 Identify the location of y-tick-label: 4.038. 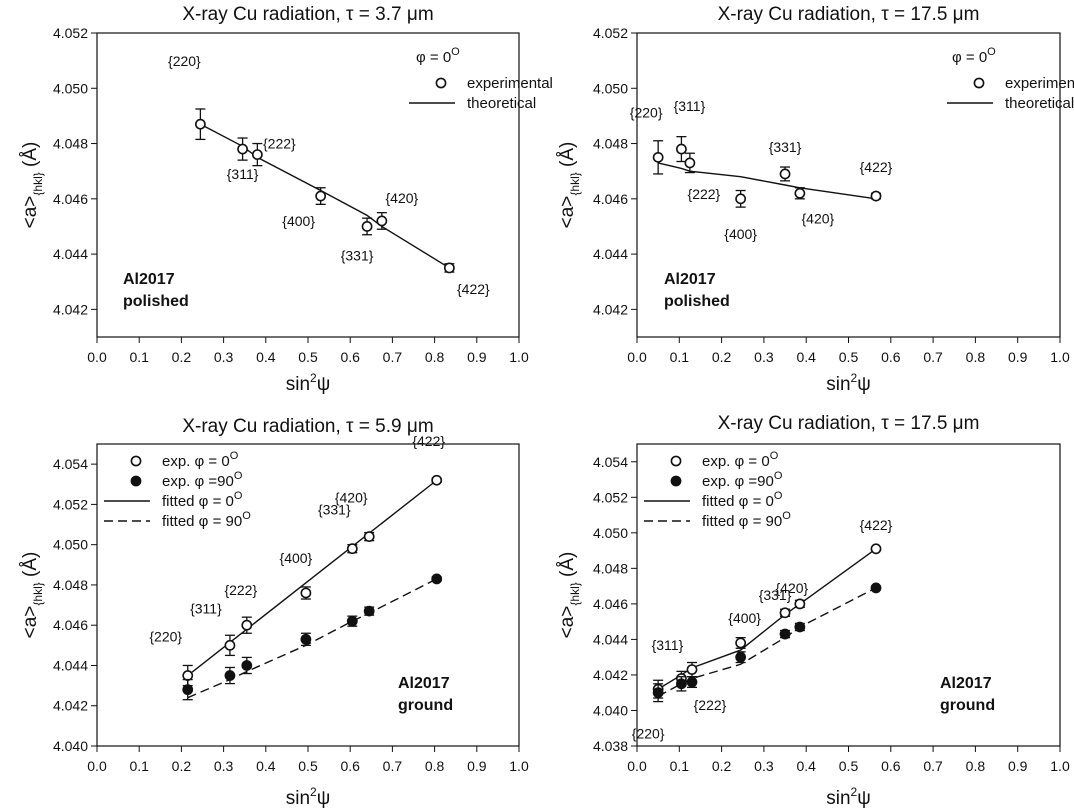
(610, 746).